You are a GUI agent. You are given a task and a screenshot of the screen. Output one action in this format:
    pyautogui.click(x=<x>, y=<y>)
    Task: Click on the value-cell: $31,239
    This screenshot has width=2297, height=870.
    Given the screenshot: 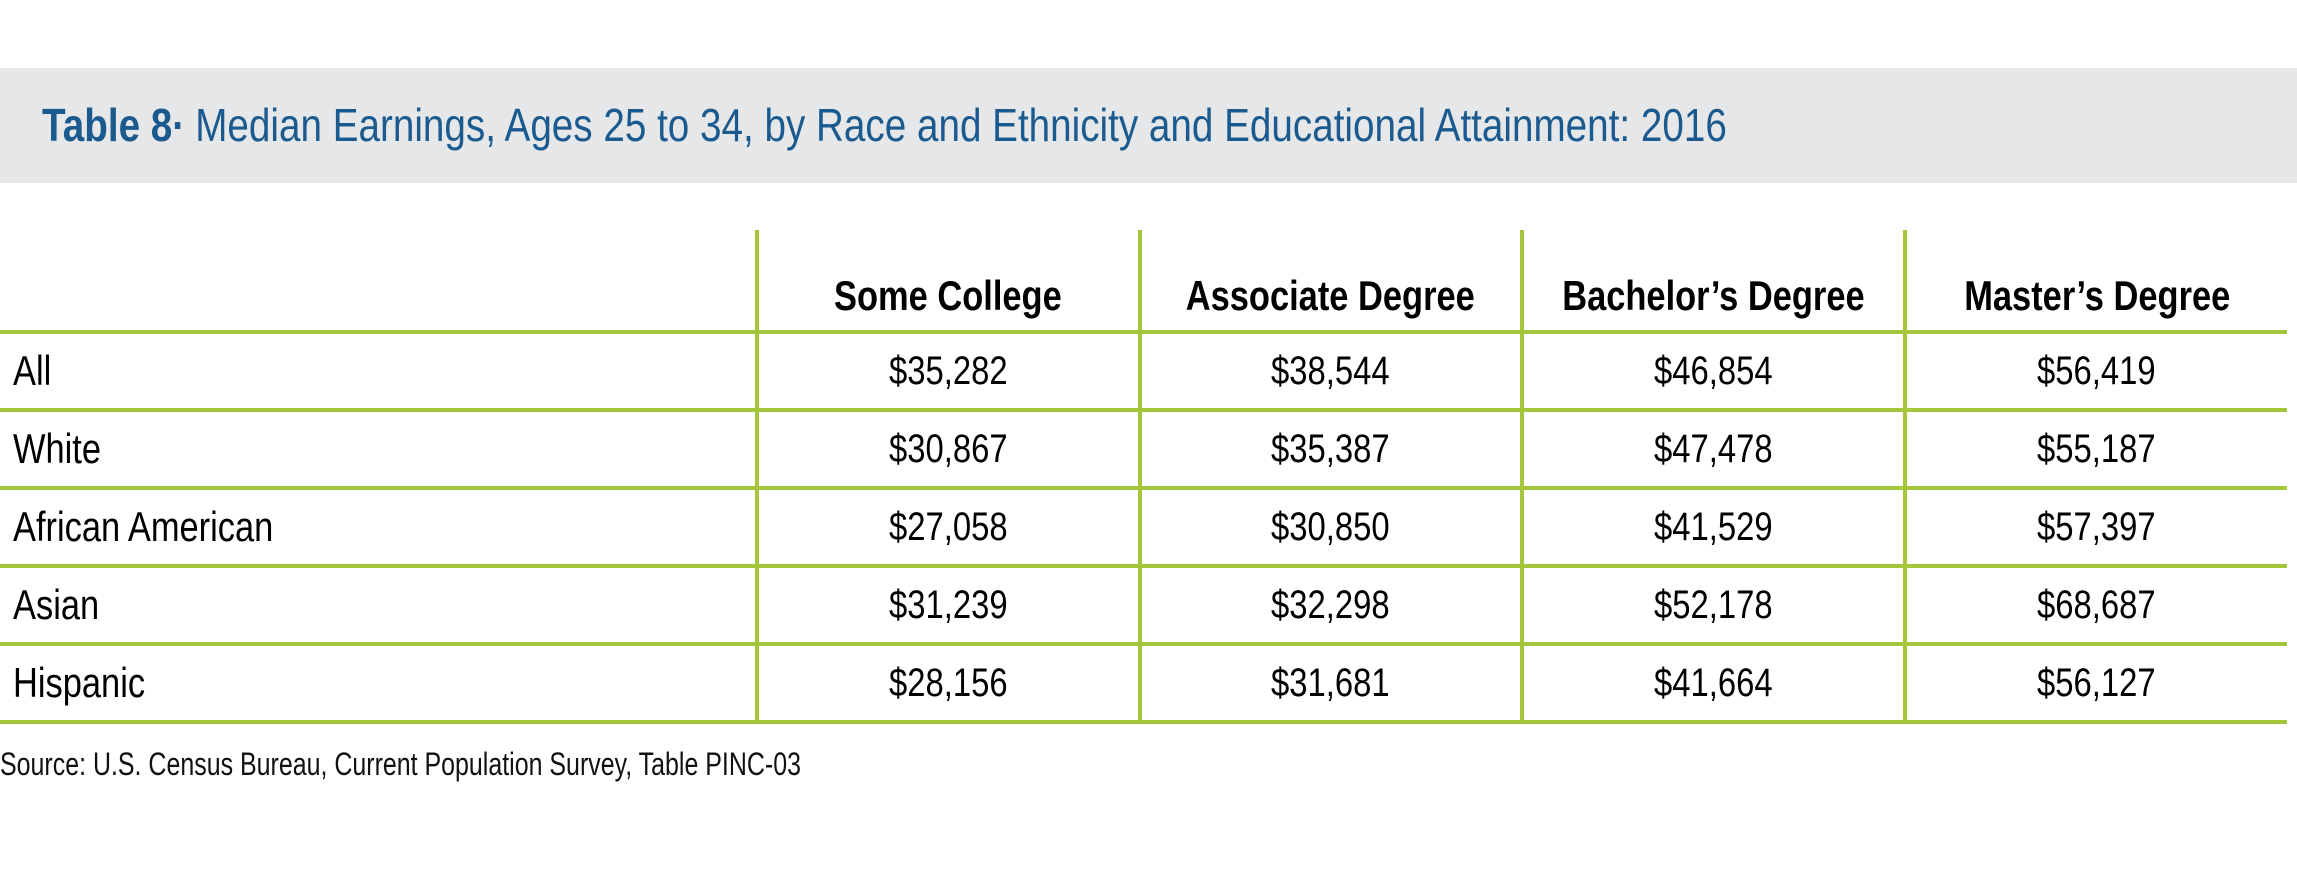 What is the action you would take?
    pyautogui.click(x=947, y=606)
    